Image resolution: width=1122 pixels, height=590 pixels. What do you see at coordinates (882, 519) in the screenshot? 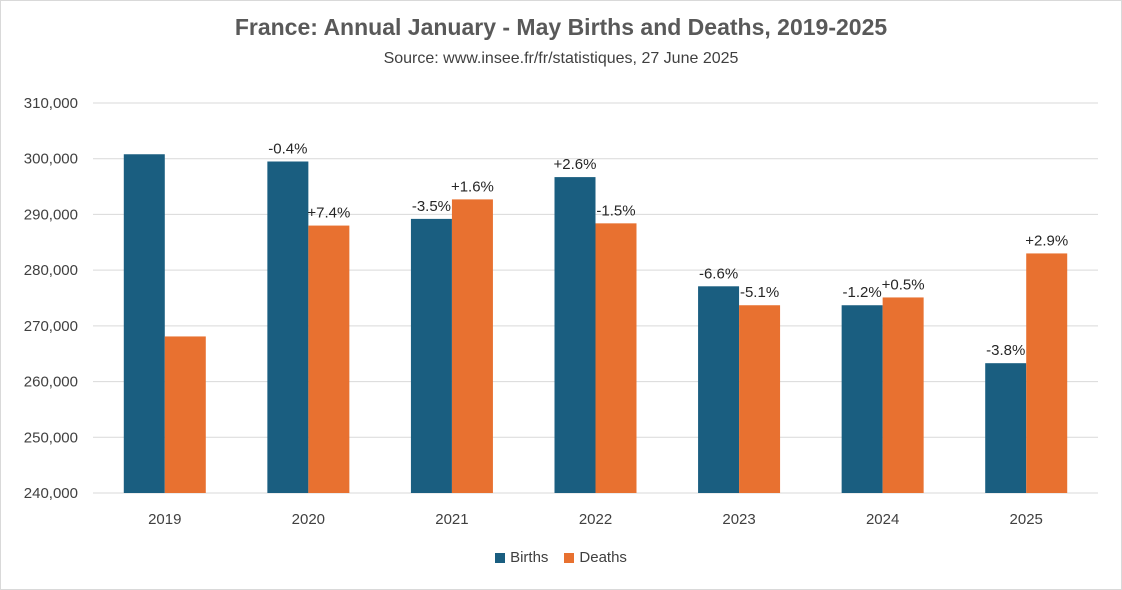
I see `x-tick-label: 2024` at bounding box center [882, 519].